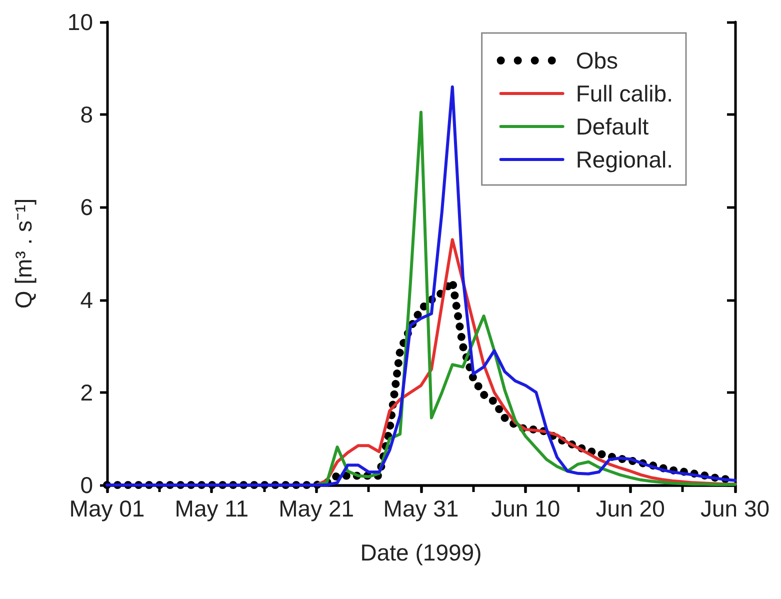  I want to click on legend-label: Regional., so click(625, 159).